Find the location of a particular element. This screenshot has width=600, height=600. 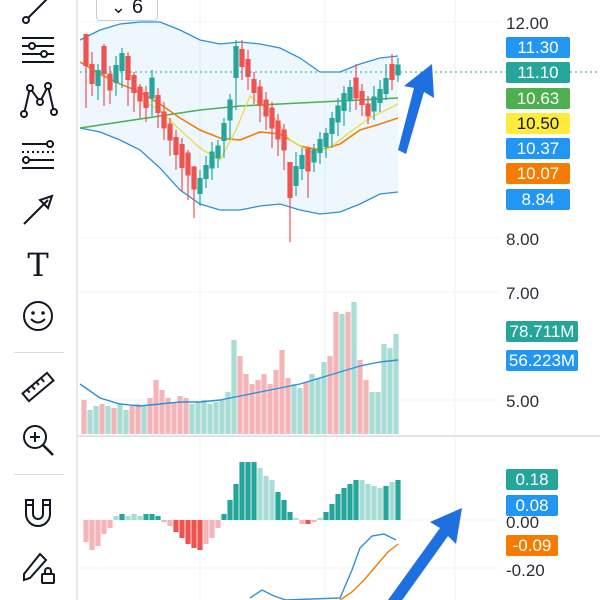

zoom-in-icon is located at coordinates (38, 440).